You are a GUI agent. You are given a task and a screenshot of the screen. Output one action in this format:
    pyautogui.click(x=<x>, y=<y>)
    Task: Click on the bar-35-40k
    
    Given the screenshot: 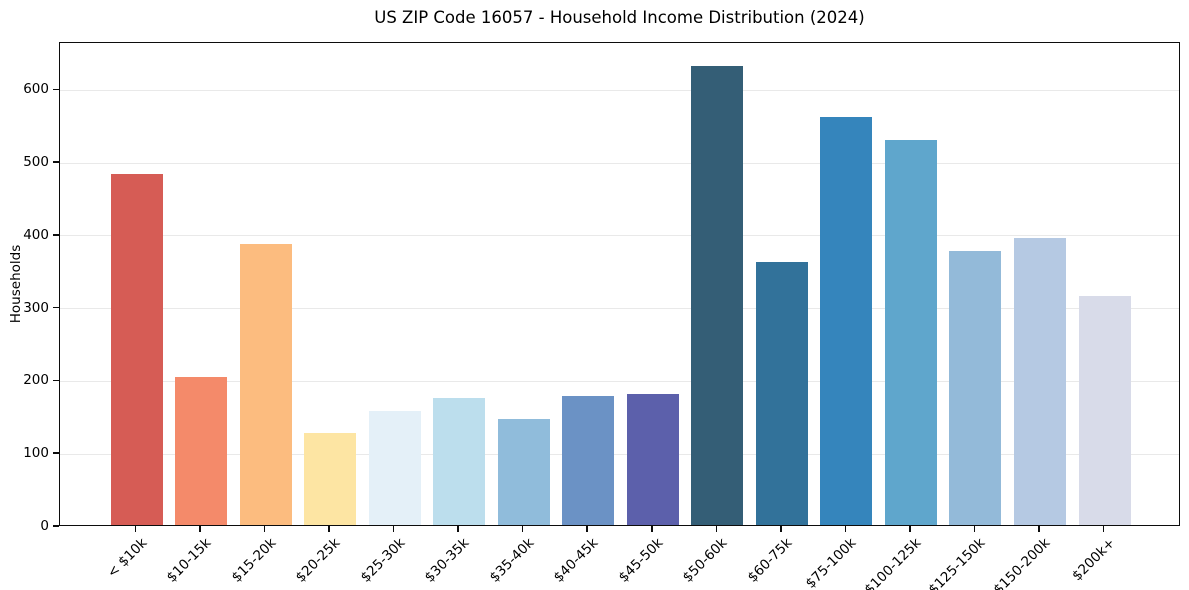 What is the action you would take?
    pyautogui.click(x=523, y=472)
    